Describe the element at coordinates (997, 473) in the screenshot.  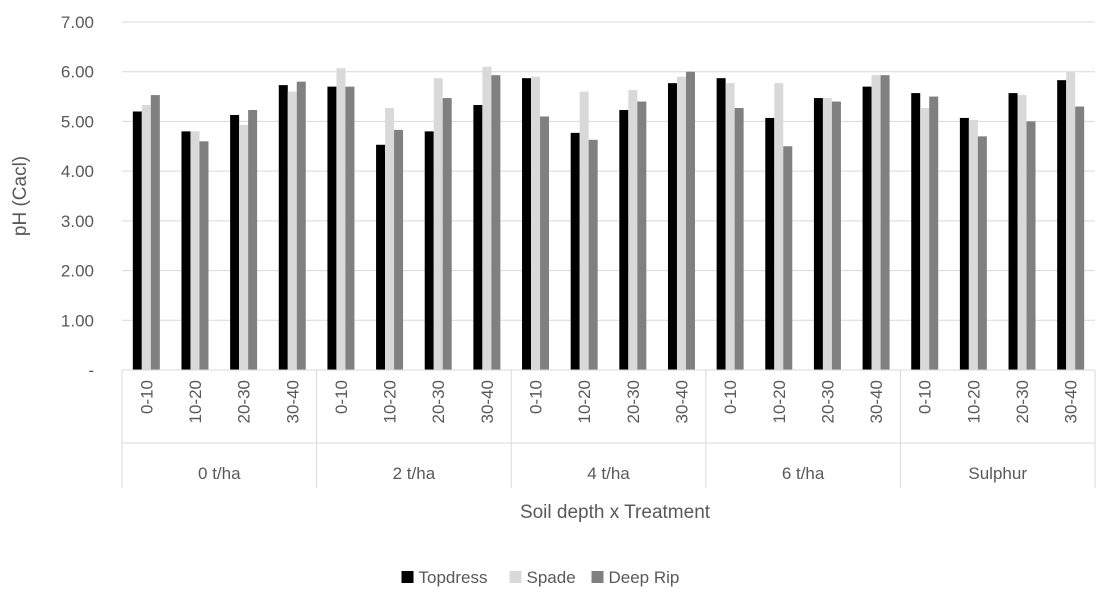
I see `group-label: Sulphur` at that location.